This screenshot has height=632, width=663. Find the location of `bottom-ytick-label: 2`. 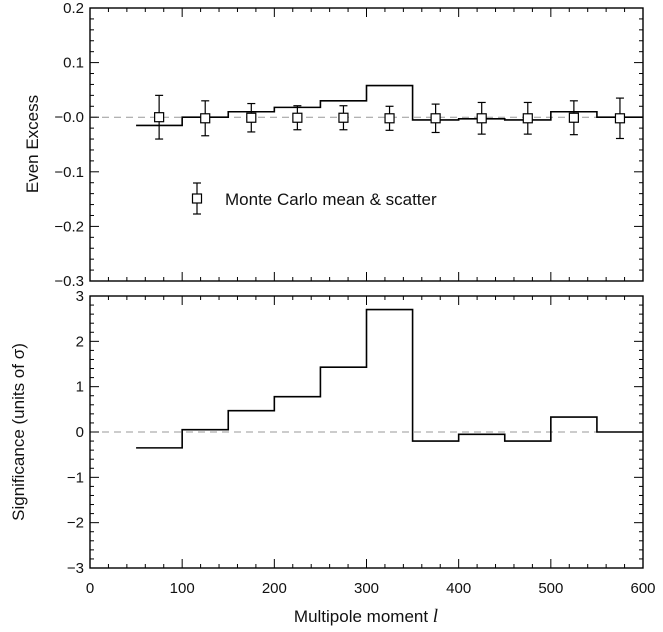

bottom-ytick-label: 2 is located at coordinates (80, 341).